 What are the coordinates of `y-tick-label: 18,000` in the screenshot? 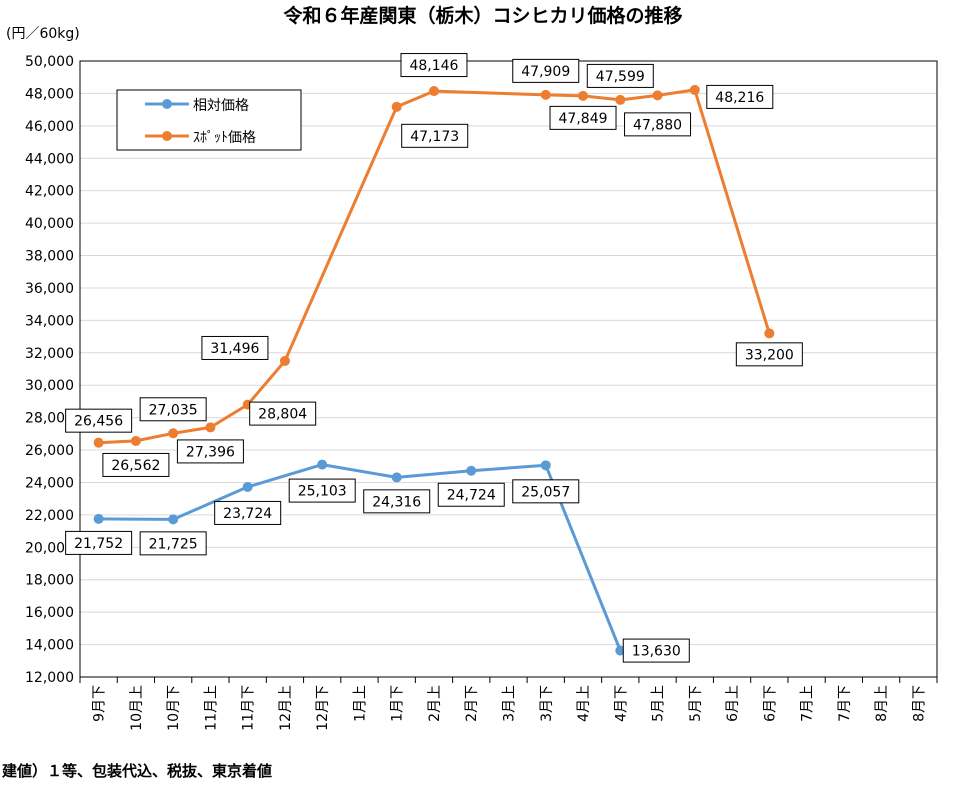 It's located at (49, 581).